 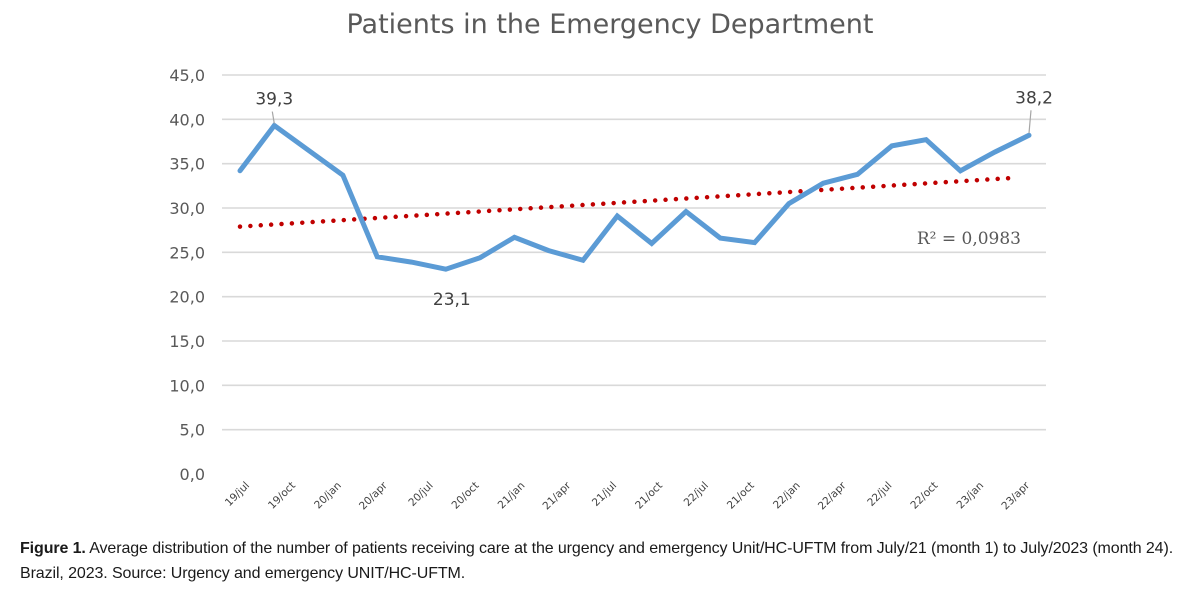 What do you see at coordinates (604, 494) in the screenshot?
I see `x-tick-label: 21/jul` at bounding box center [604, 494].